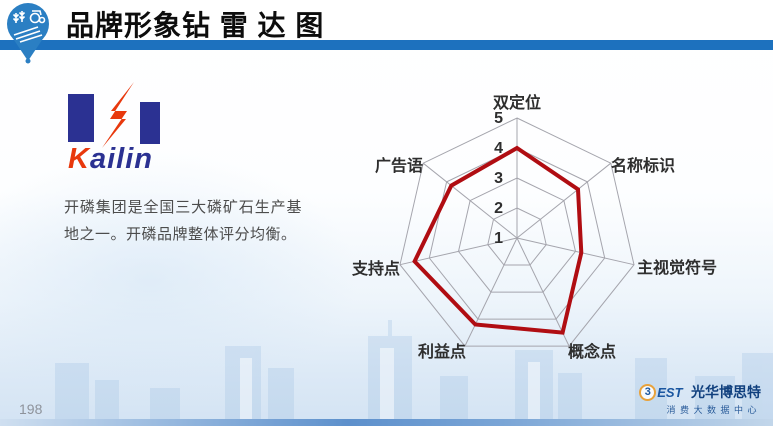 The width and height of the screenshot is (773, 426). I want to click on brand-description-text: 开磷集团是全国三大磷矿石生产基地之一。开磷品牌整体评分均衡。, so click(183, 221).